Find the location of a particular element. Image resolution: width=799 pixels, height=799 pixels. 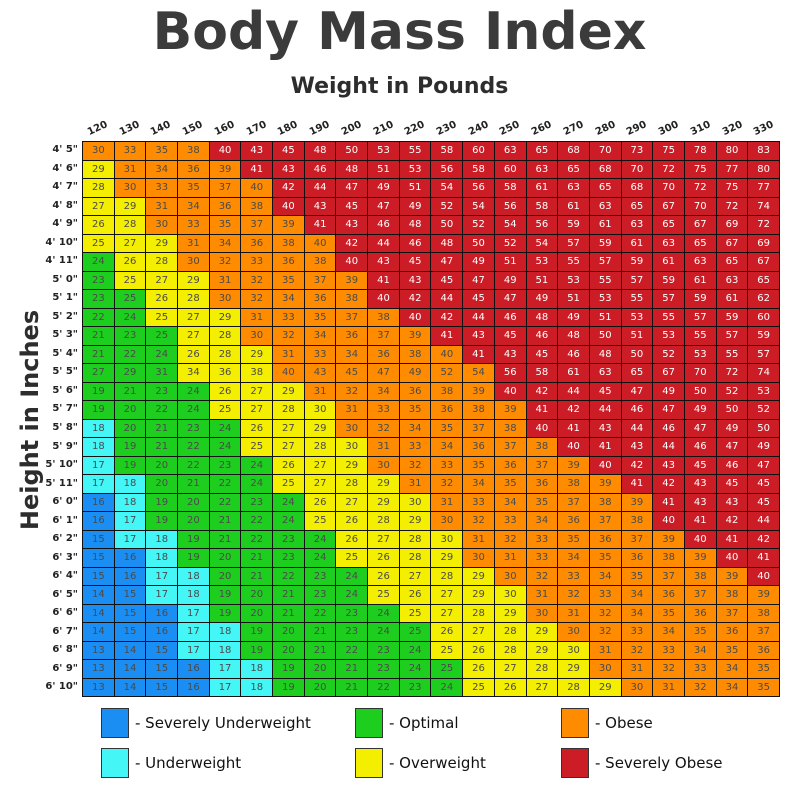

bmi-cell: 49 is located at coordinates (415, 206).